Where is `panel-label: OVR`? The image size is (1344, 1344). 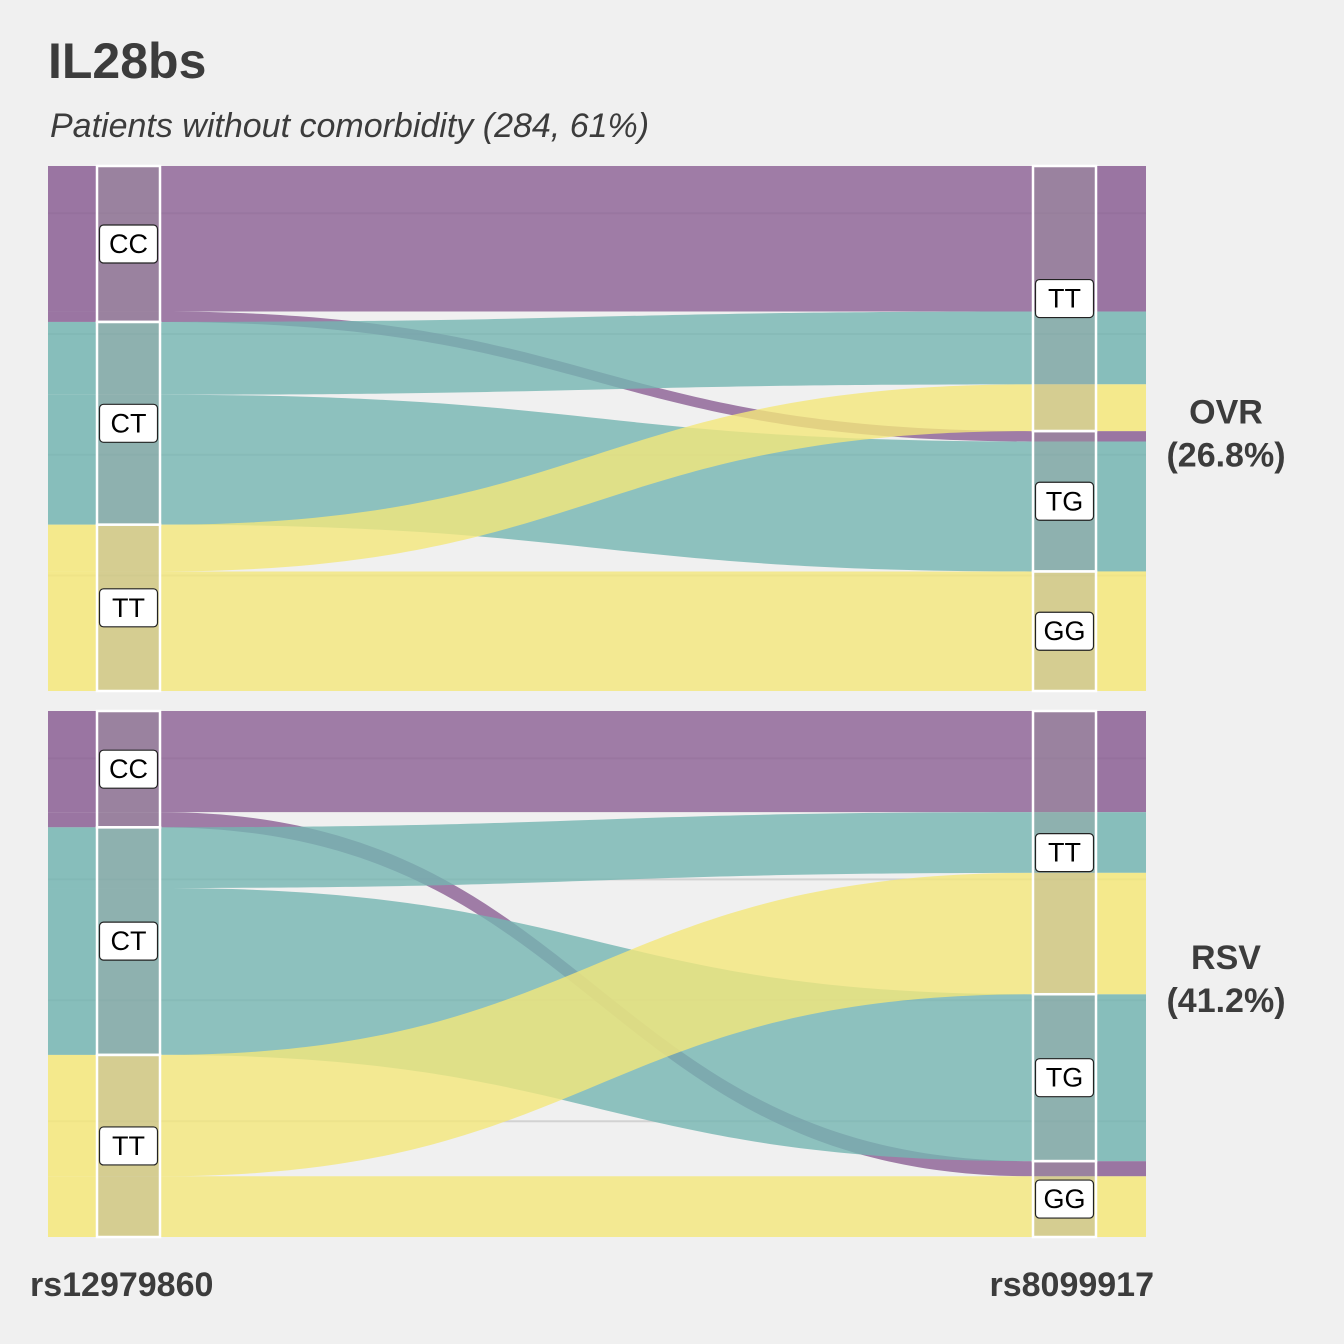
panel-label: OVR is located at coordinates (1226, 413).